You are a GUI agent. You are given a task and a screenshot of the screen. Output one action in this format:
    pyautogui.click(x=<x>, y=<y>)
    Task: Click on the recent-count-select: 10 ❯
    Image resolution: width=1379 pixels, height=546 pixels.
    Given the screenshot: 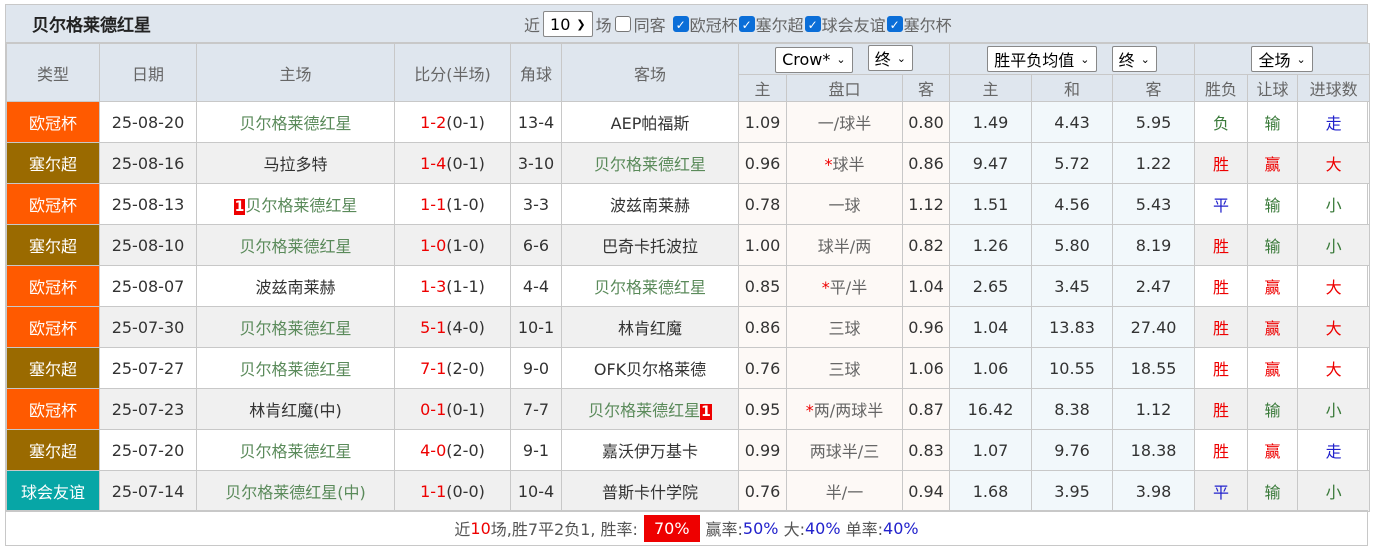 What is the action you would take?
    pyautogui.click(x=568, y=24)
    